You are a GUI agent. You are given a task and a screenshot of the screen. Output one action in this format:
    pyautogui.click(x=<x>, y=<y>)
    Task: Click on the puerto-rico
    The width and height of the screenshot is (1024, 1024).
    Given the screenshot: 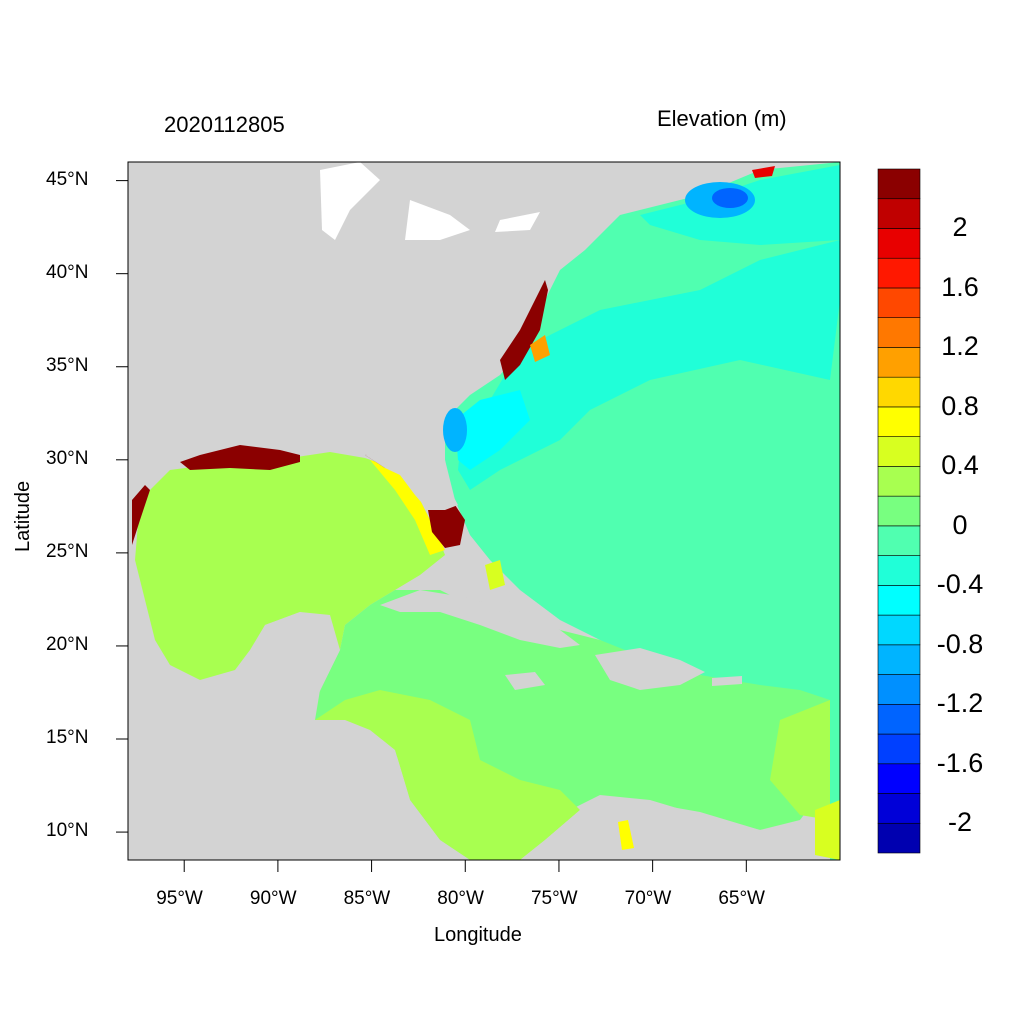 What is the action you would take?
    pyautogui.click(x=727, y=681)
    